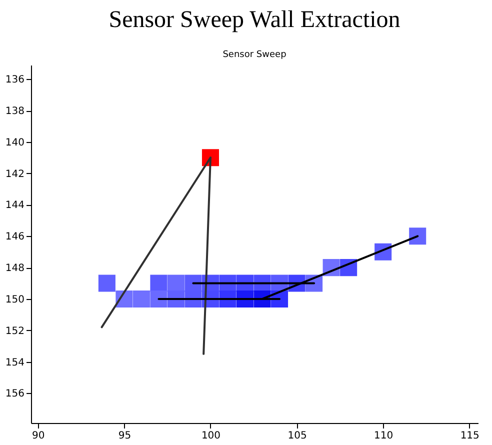 This screenshot has height=445, width=492. I want to click on y-tick-label: 150, so click(14, 300).